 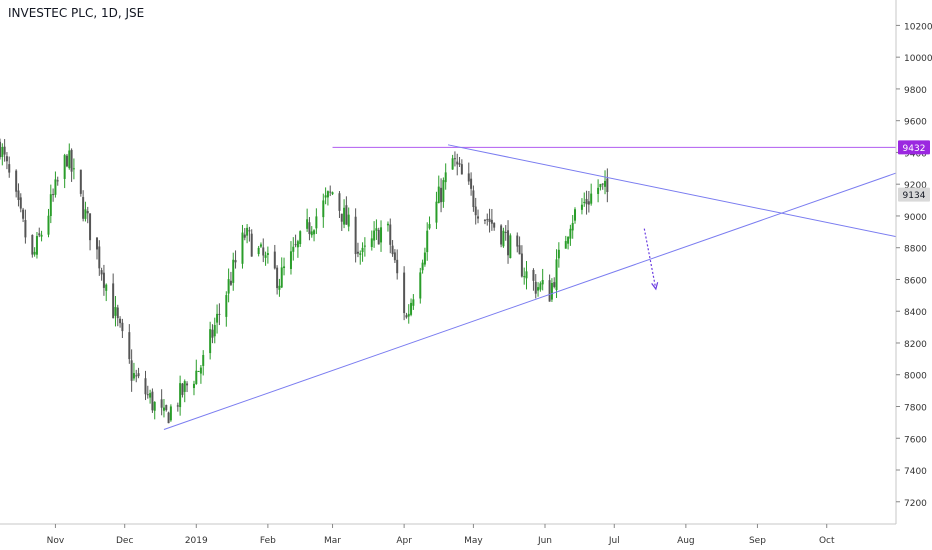 What do you see at coordinates (827, 541) in the screenshot?
I see `x-tick-label: Oct` at bounding box center [827, 541].